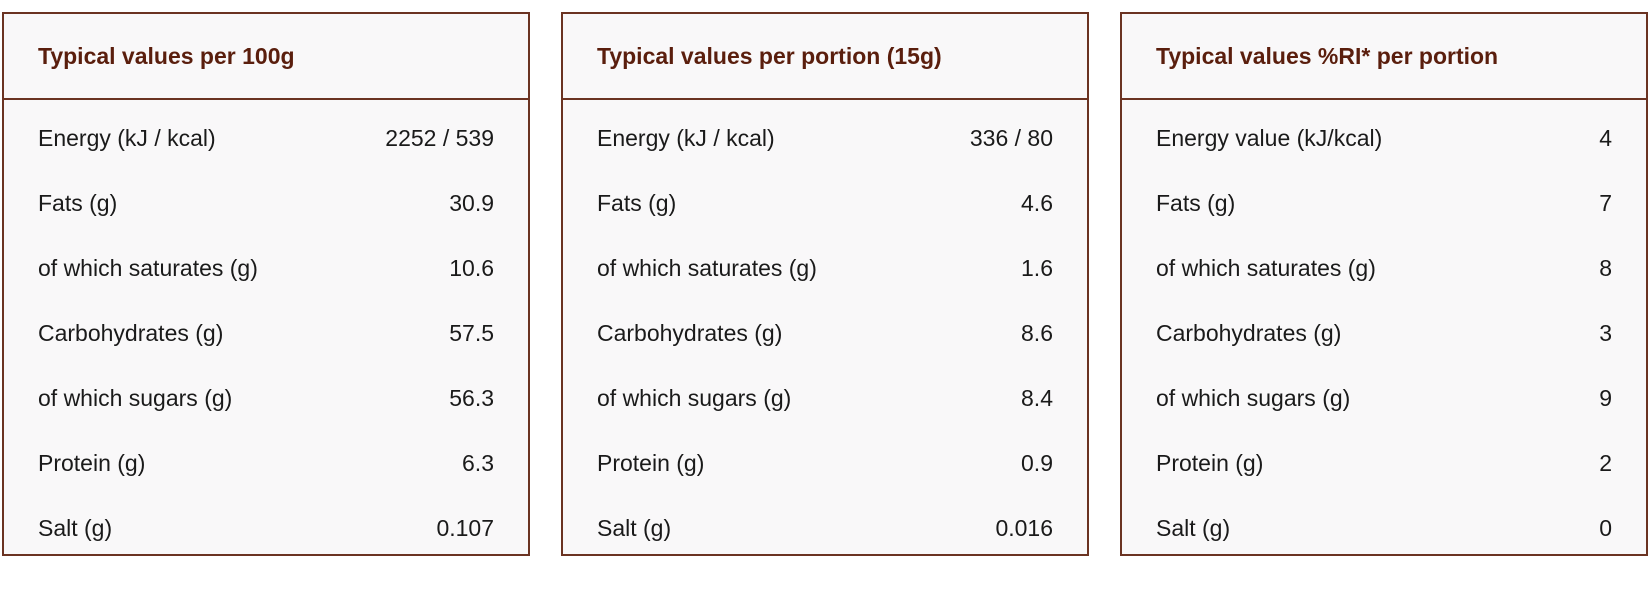 This screenshot has width=1650, height=600. I want to click on row-value: 10.6, so click(471, 268).